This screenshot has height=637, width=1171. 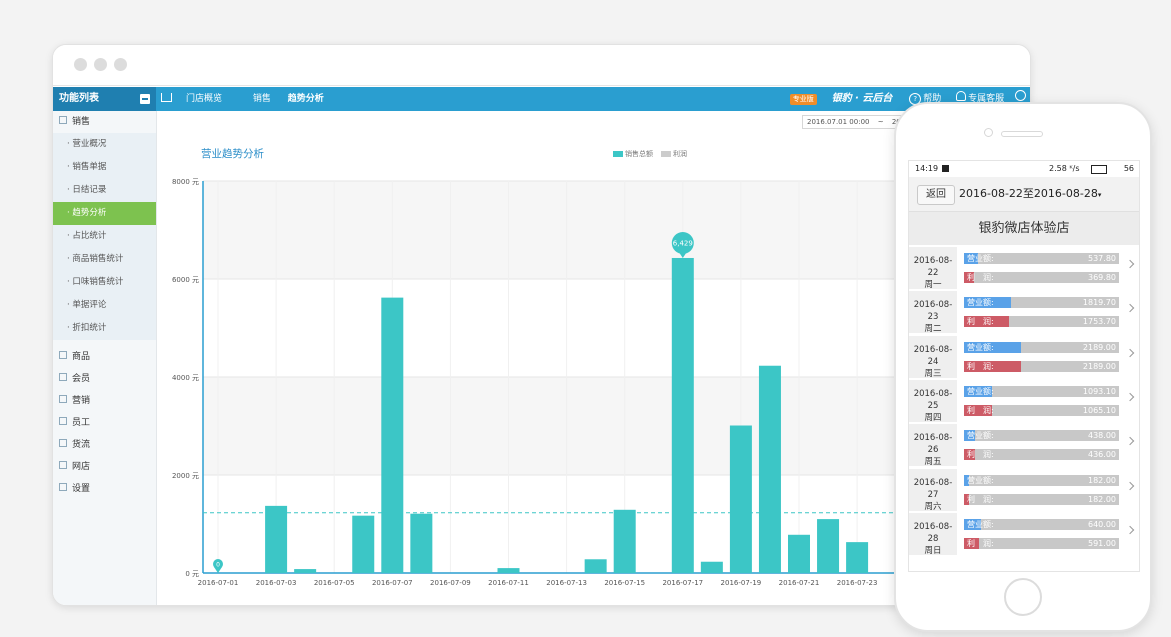 What do you see at coordinates (1030, 194) in the screenshot?
I see `date-range-selector: 2016-08-22至2016-08-28▾` at bounding box center [1030, 194].